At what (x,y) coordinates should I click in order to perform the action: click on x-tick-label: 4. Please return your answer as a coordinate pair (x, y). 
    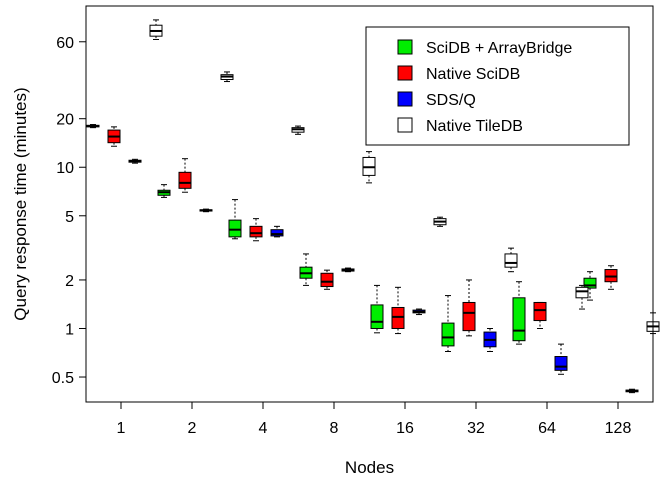
    Looking at the image, I should click on (263, 428).